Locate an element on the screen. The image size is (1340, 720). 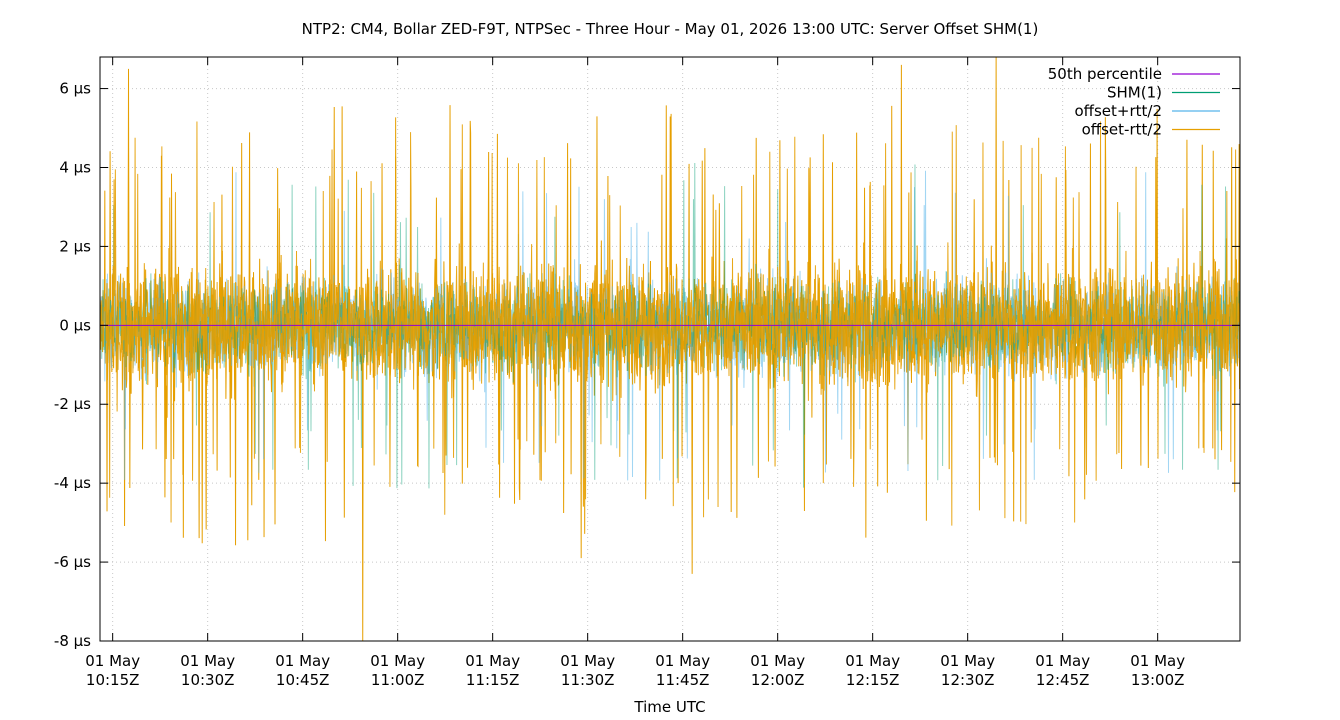
x-tick-label-time: 13:00Z is located at coordinates (1158, 680).